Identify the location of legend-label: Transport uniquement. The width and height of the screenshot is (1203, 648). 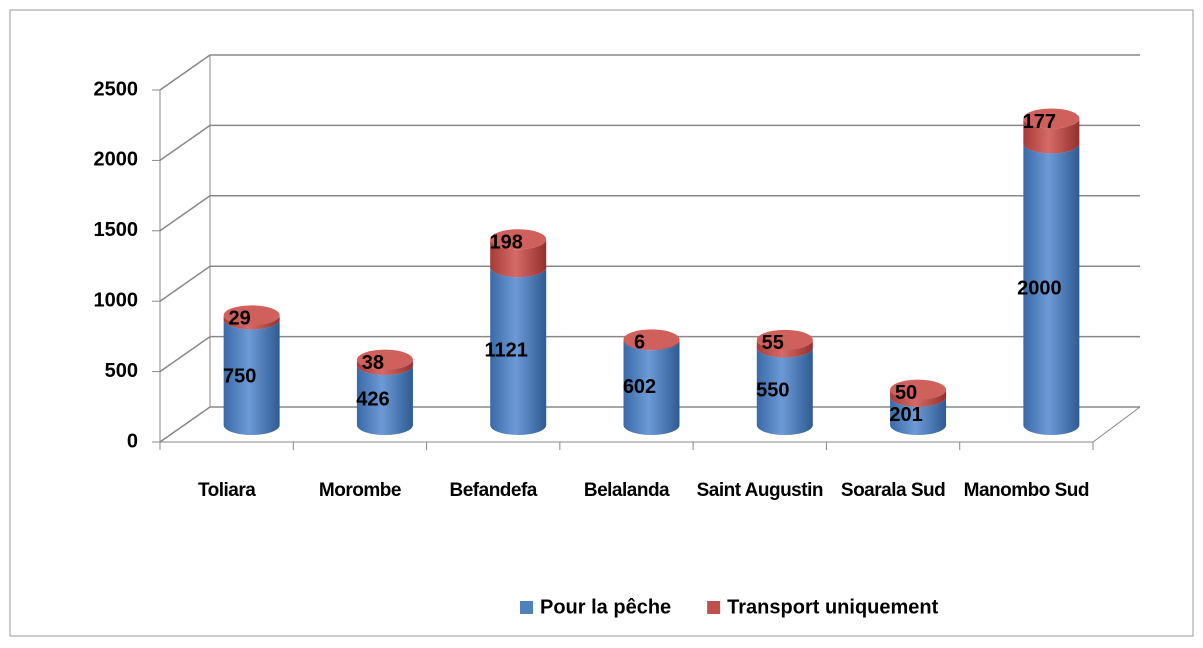
(832, 607).